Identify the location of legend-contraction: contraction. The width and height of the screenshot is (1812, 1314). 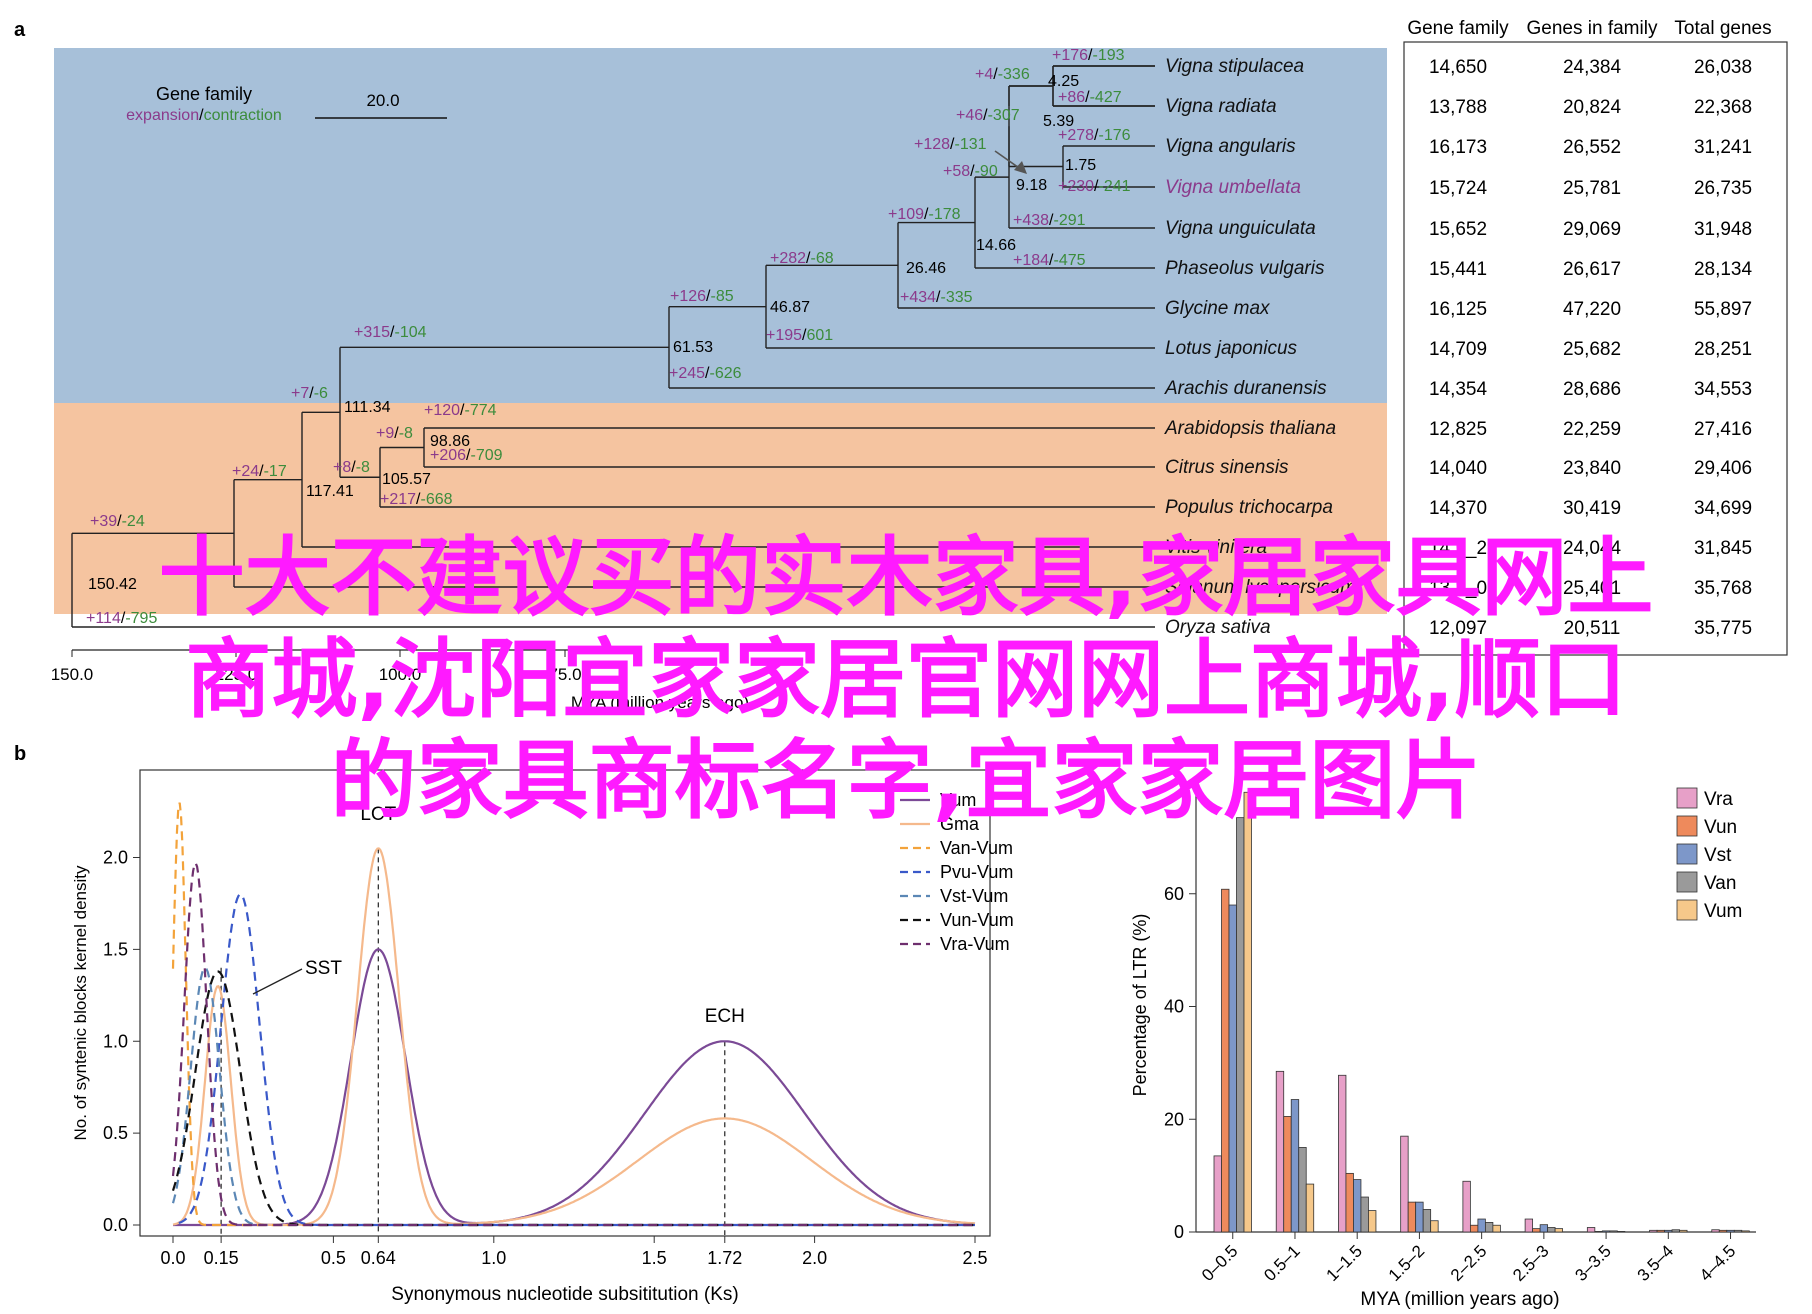
(243, 115).